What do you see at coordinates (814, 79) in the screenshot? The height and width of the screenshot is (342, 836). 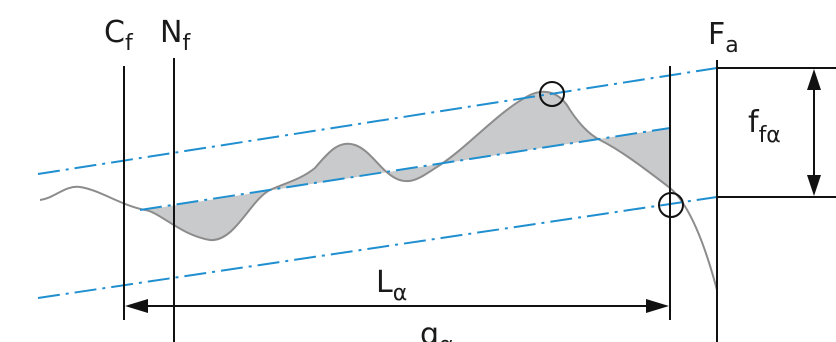 I see `ffa-arrow-up` at bounding box center [814, 79].